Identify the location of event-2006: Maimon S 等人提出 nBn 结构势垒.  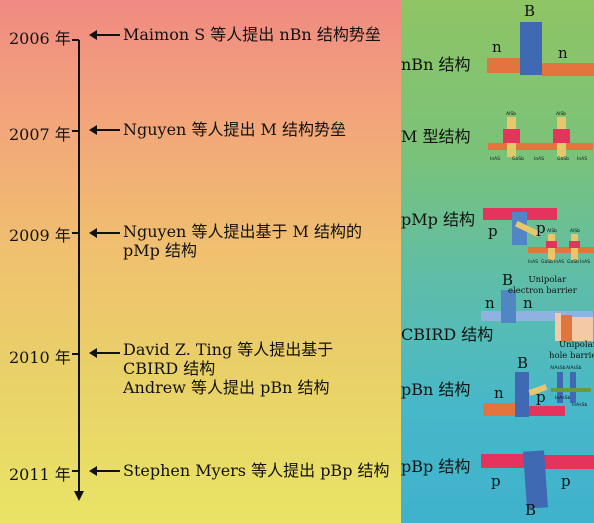
(252, 34).